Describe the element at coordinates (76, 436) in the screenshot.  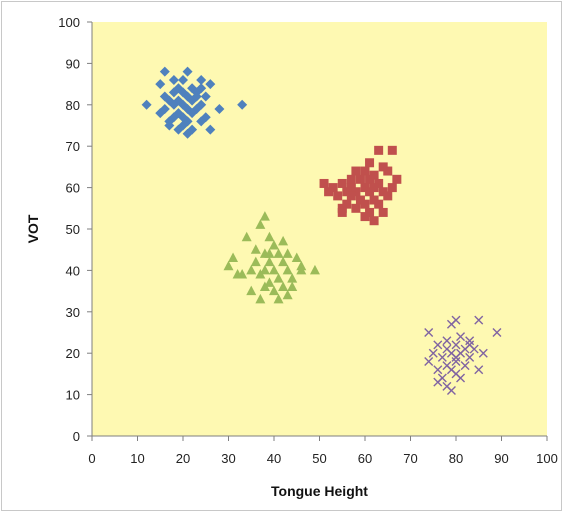
I see `y-tick-label: 0` at that location.